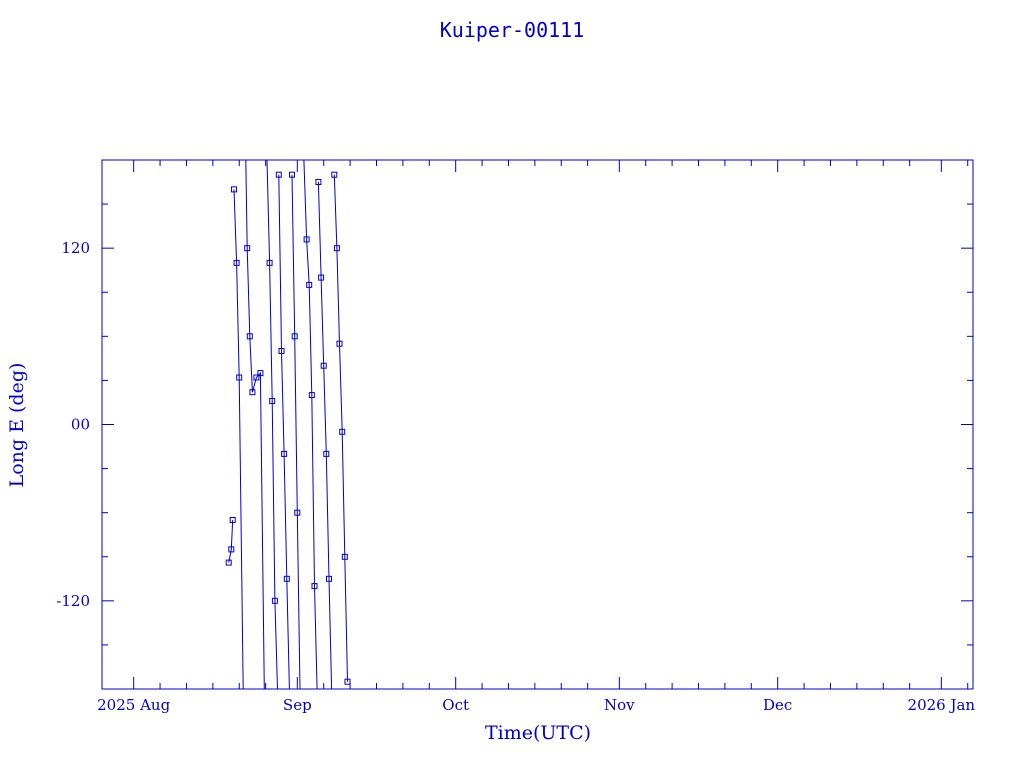 This screenshot has width=1024, height=768. I want to click on y-tick-label: -120, so click(73, 601).